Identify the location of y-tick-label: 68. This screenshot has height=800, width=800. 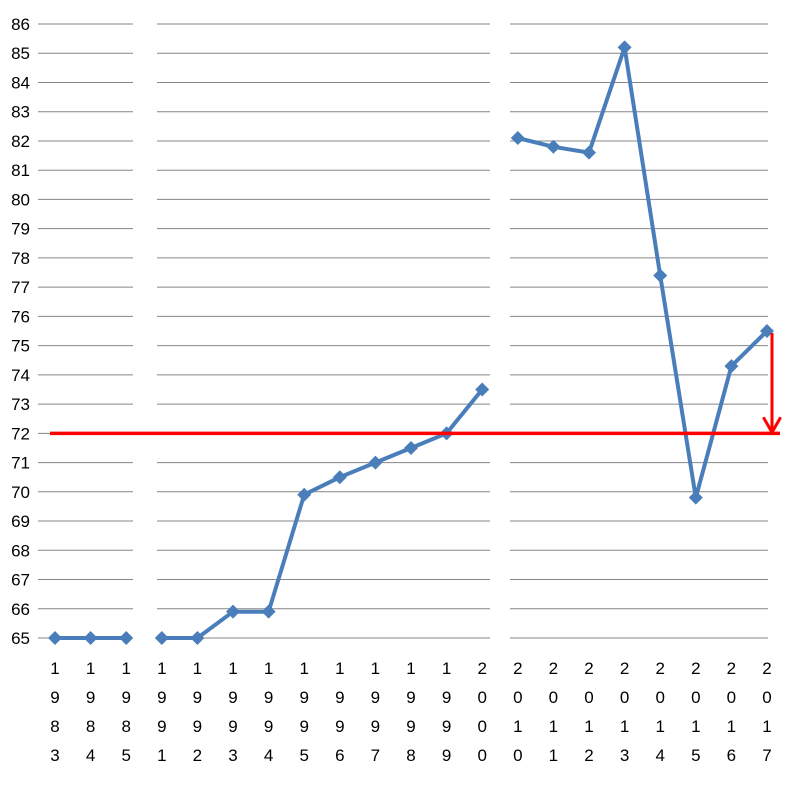
(20, 550).